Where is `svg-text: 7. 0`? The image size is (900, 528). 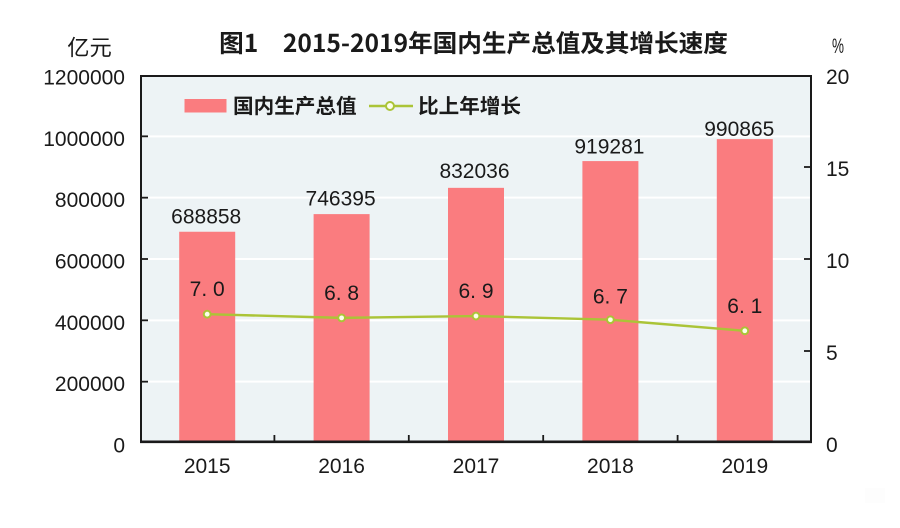 svg-text: 7. 0 is located at coordinates (207, 289).